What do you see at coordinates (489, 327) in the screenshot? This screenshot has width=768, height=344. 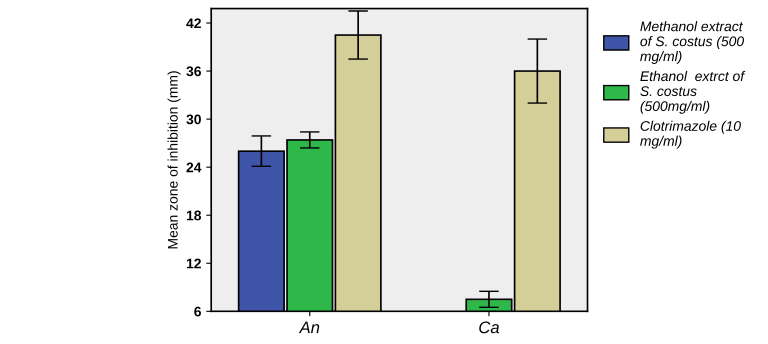 I see `x-tick-label: Ca` at bounding box center [489, 327].